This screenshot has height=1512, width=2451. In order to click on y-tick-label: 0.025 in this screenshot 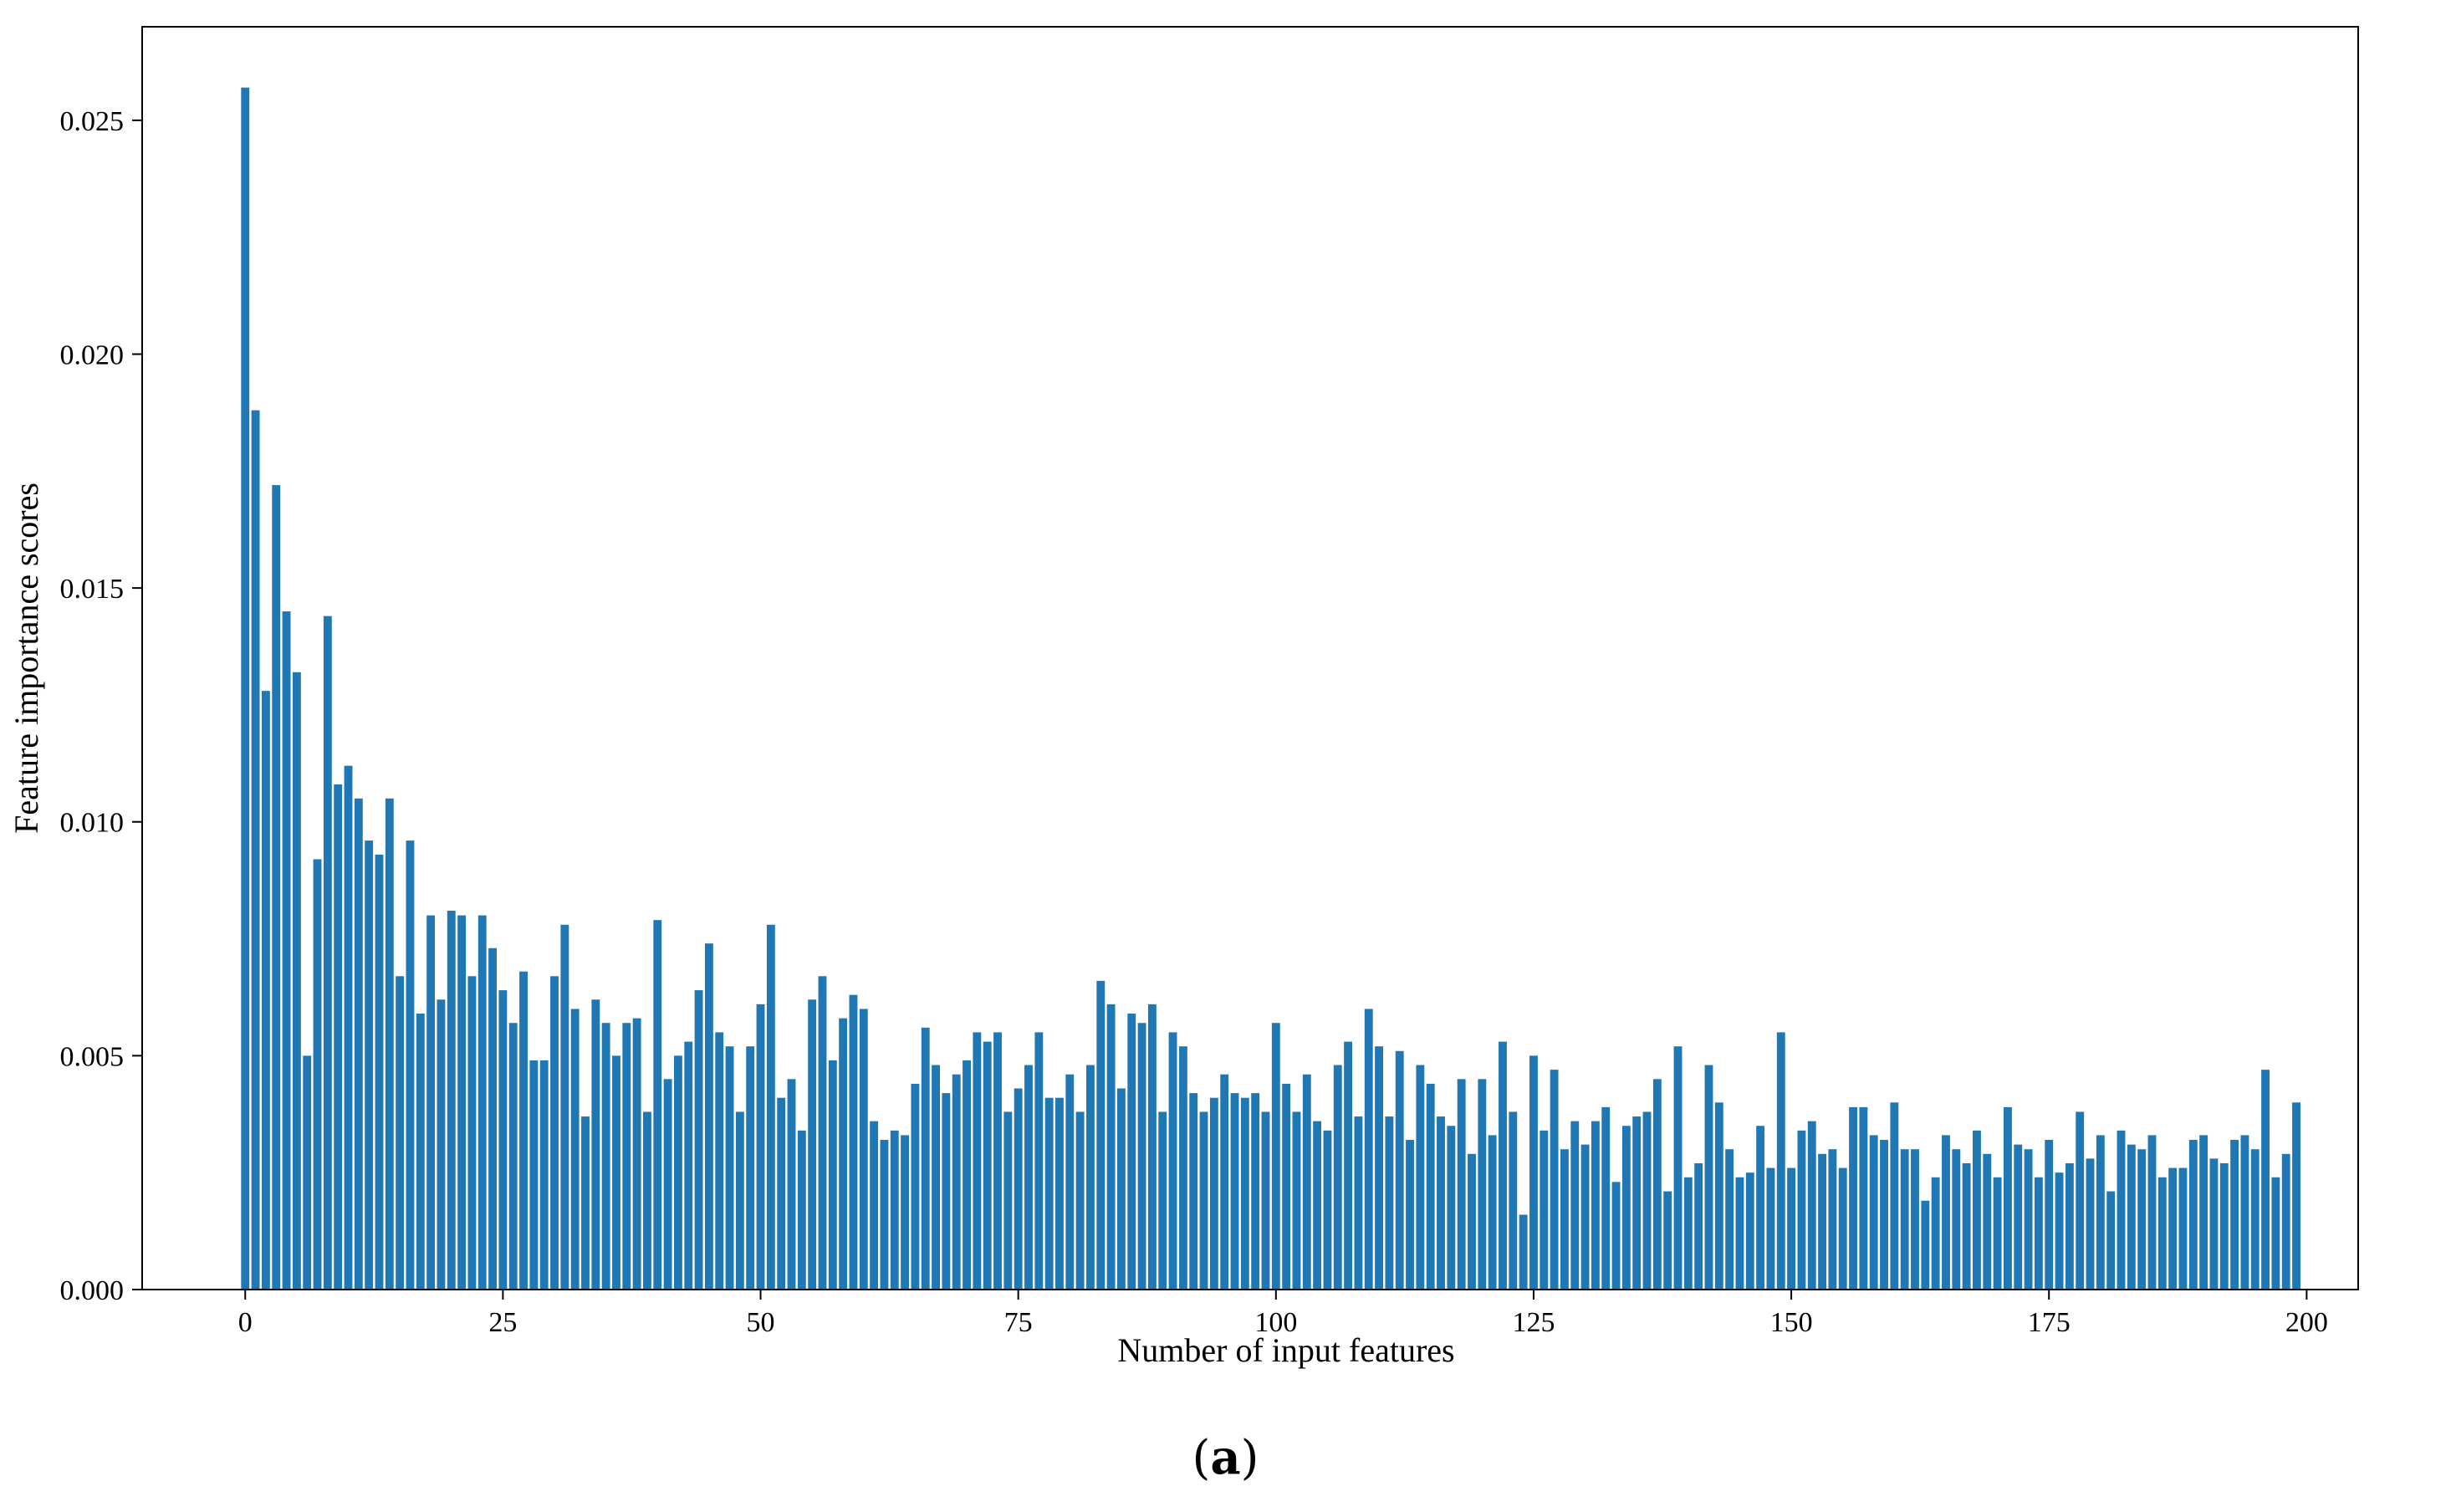, I will do `click(92, 121)`.